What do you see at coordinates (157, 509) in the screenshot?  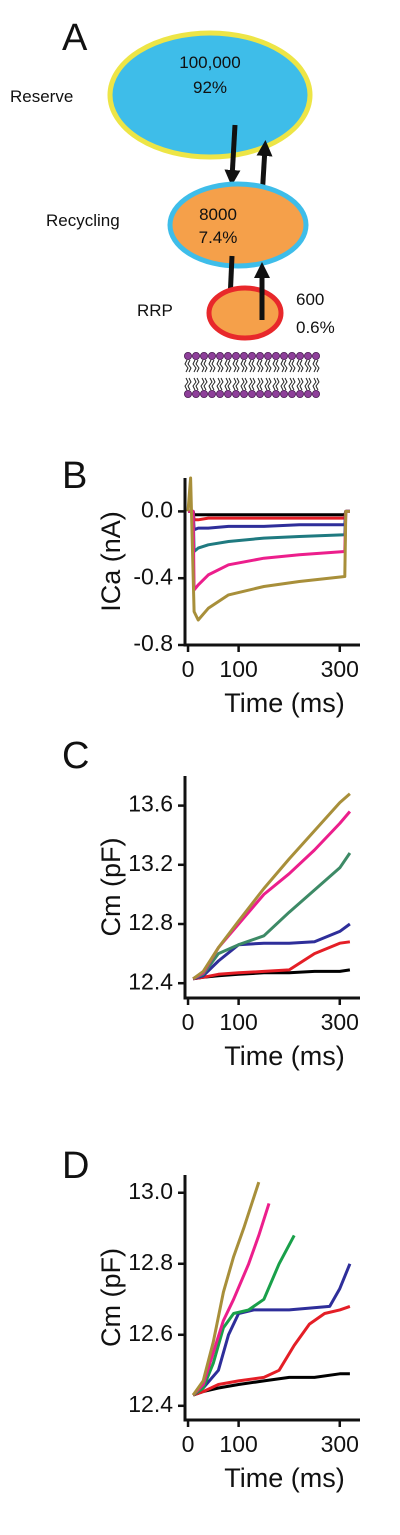 I see `y-tick-label: 0.0` at bounding box center [157, 509].